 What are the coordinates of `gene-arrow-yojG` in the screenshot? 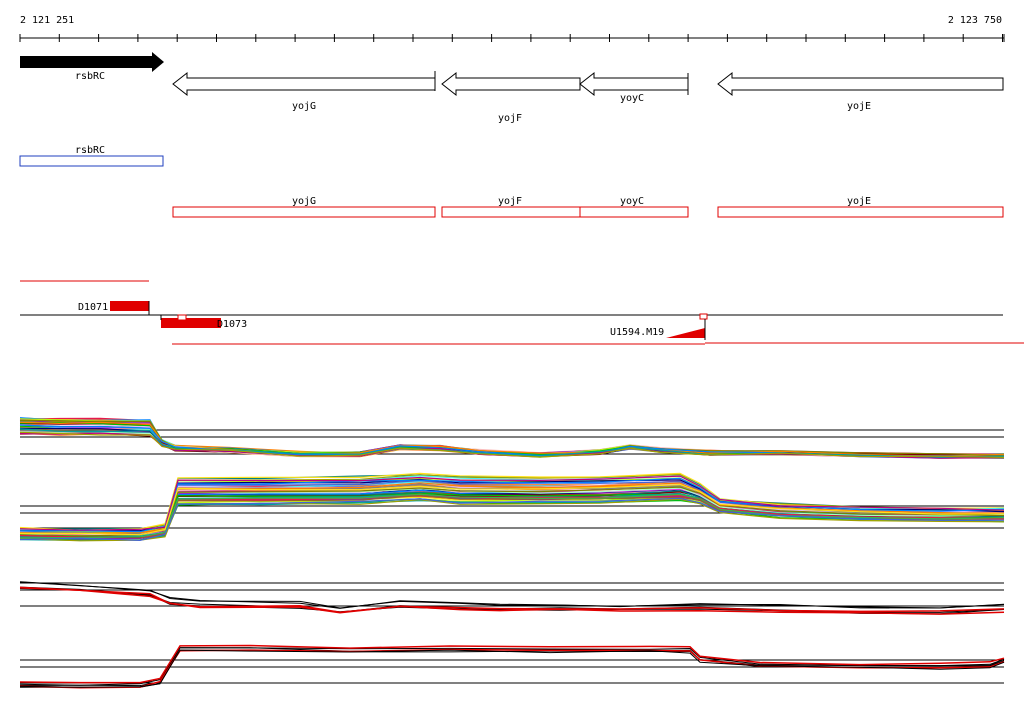 It's located at (304, 84).